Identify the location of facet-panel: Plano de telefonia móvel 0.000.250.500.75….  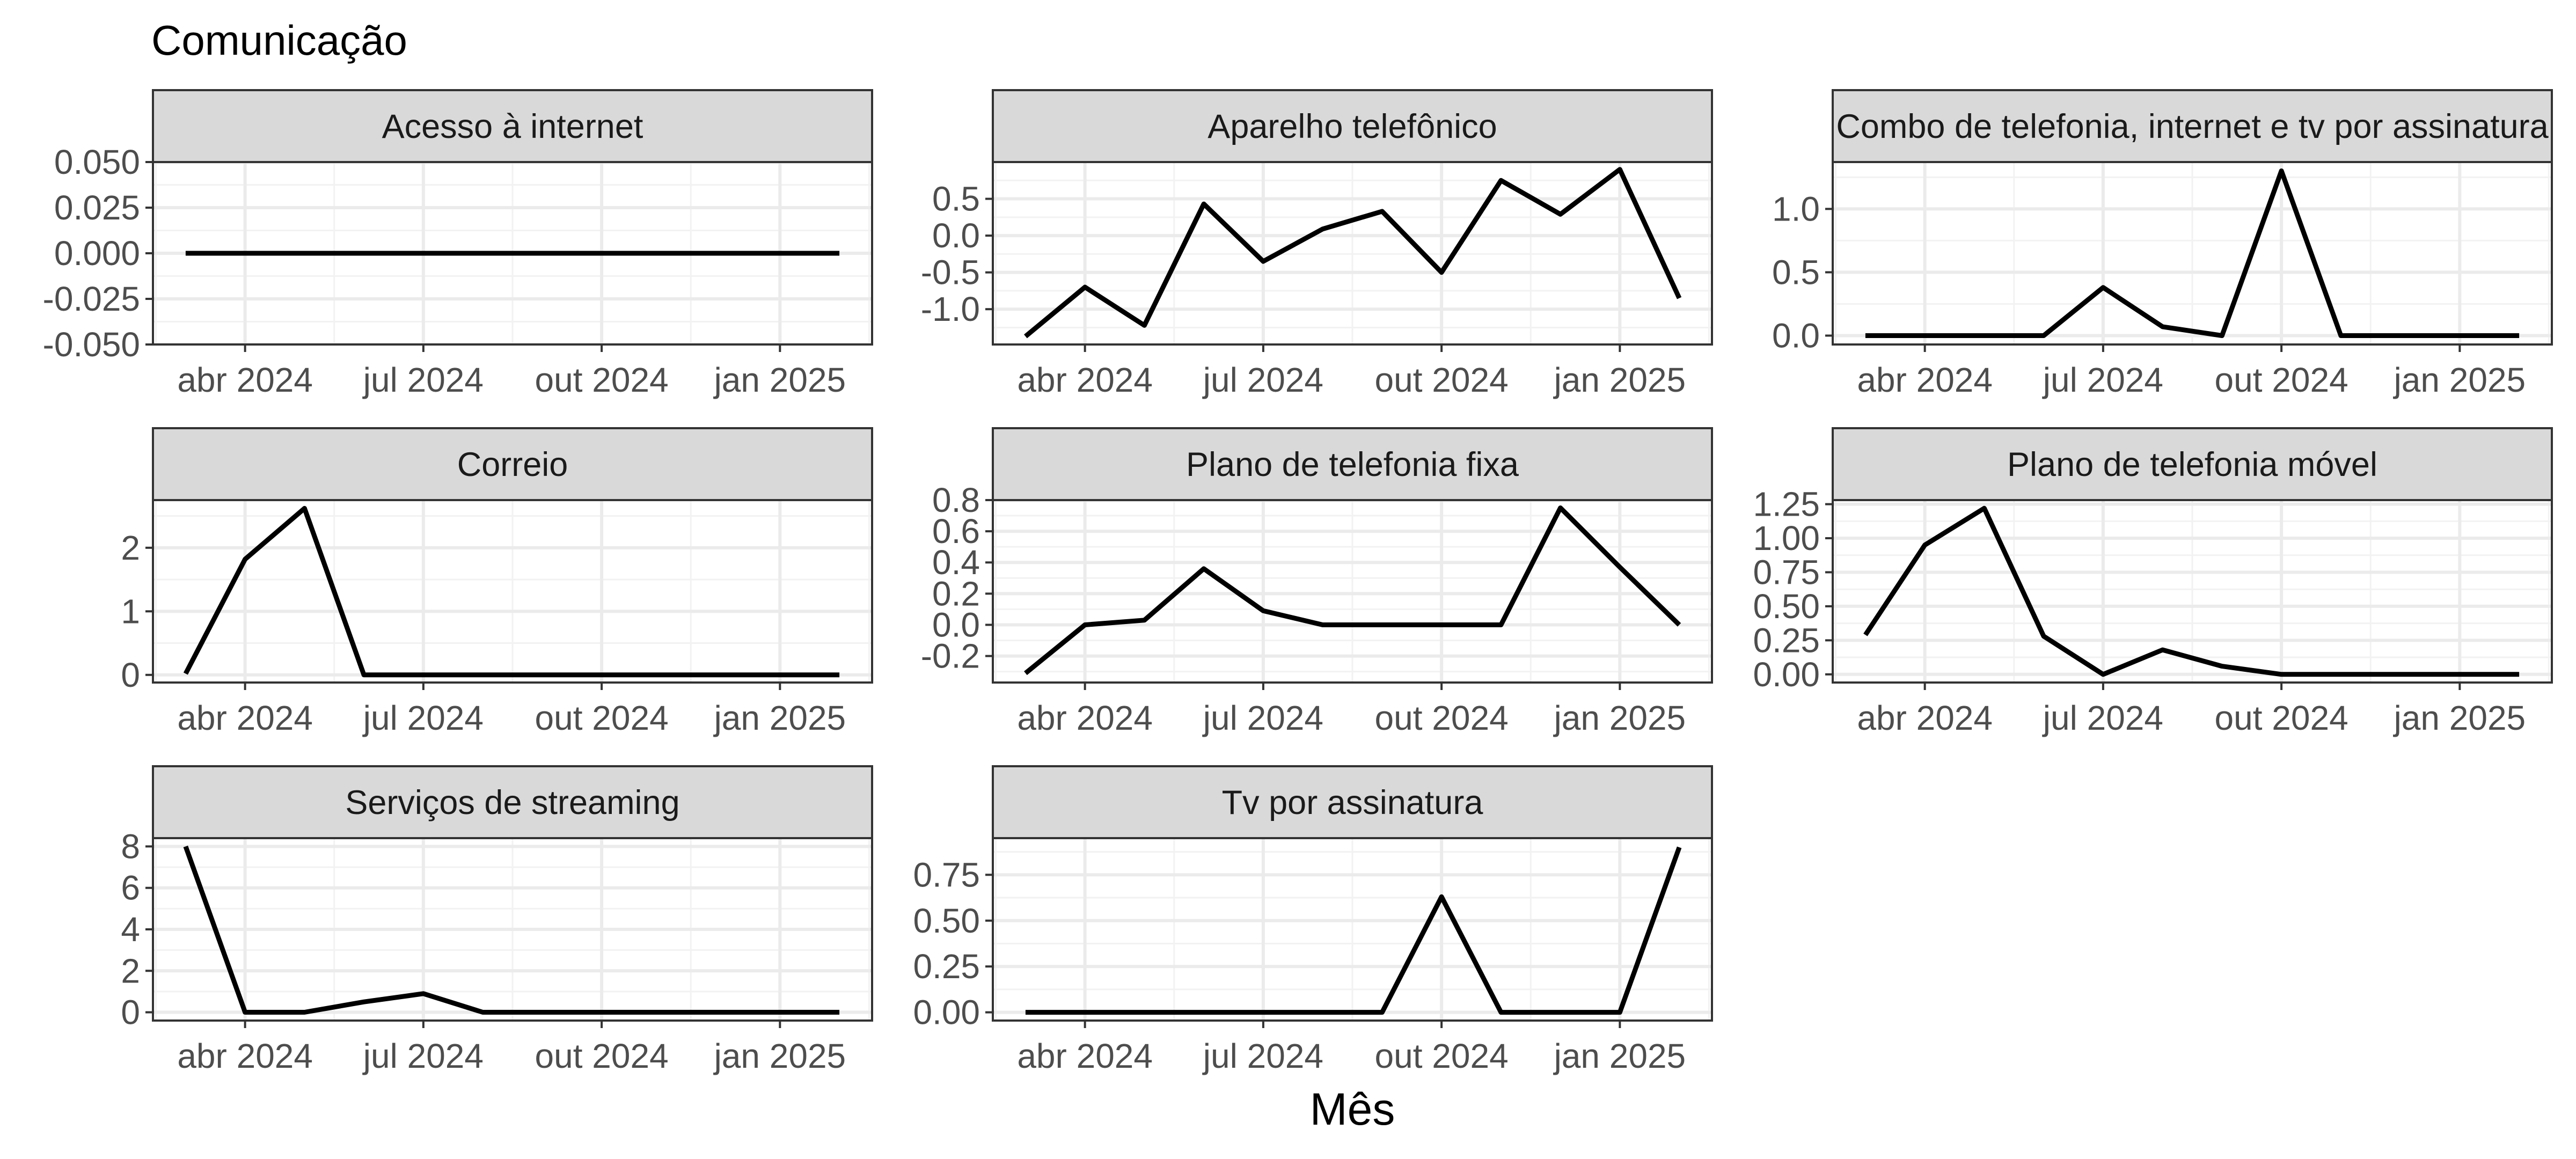
(2153, 582).